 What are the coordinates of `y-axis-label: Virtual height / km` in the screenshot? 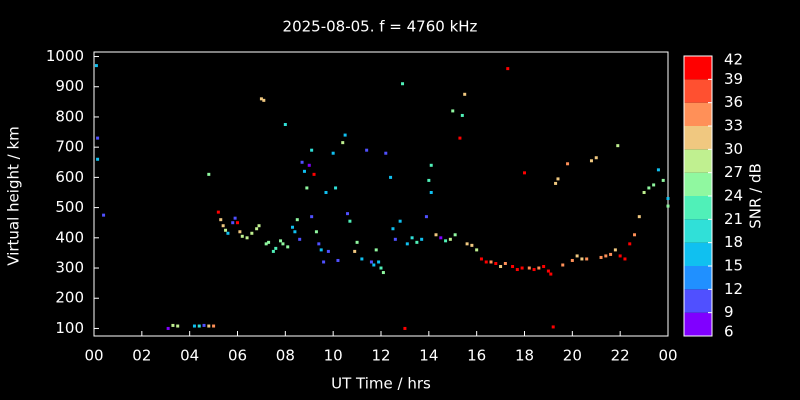 It's located at (14, 195).